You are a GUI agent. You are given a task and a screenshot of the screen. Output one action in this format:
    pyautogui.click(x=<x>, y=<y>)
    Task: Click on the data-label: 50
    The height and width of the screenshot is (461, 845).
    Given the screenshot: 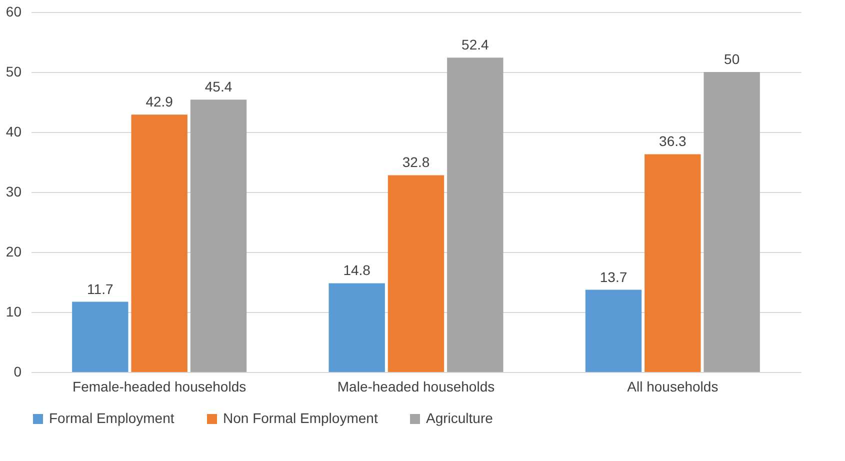 What is the action you would take?
    pyautogui.click(x=732, y=59)
    